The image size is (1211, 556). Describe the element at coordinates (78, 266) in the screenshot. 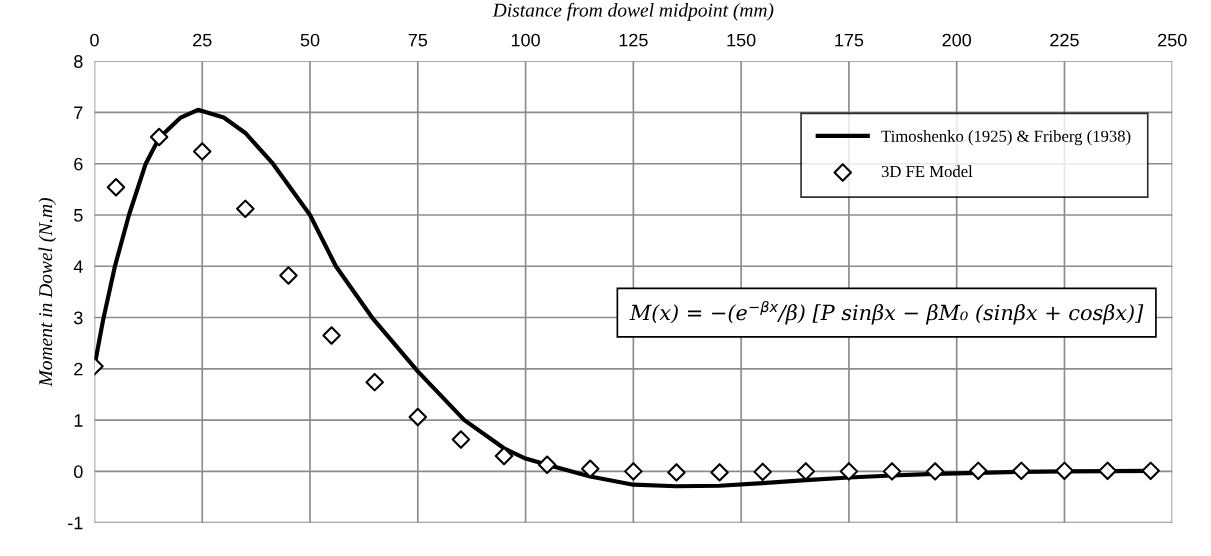

I see `y-tick-label: 4` at that location.